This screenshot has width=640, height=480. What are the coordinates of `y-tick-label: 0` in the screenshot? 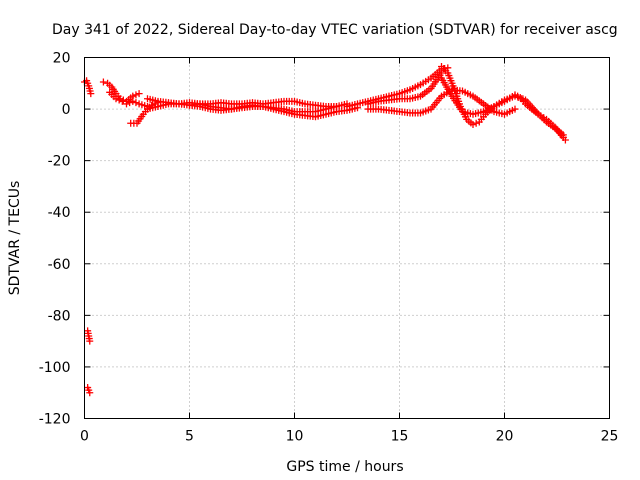 It's located at (66, 110).